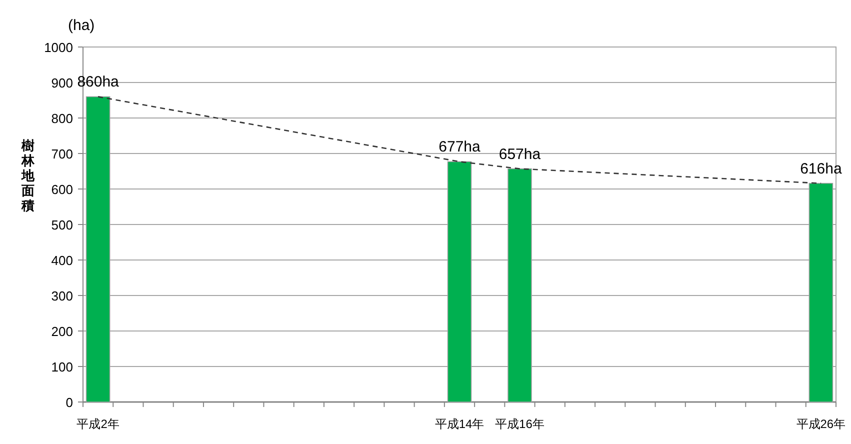 This screenshot has height=444, width=851. I want to click on y-tick-label: 100, so click(62, 367).